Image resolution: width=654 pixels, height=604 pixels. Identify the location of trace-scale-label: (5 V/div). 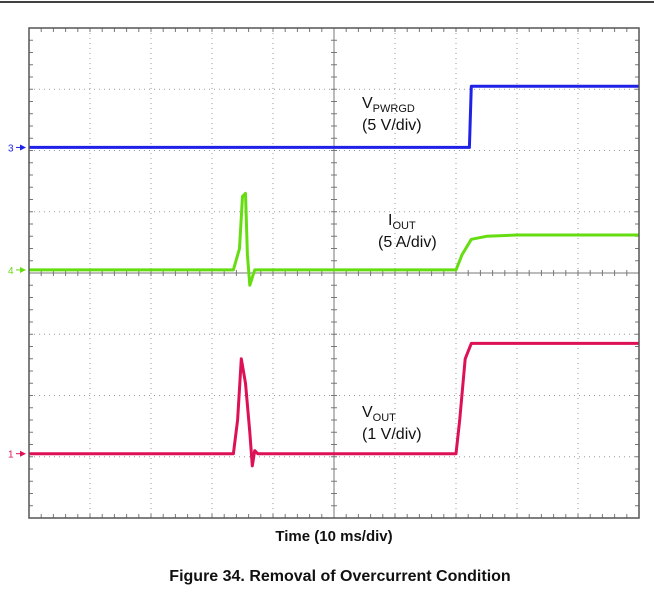
(392, 125).